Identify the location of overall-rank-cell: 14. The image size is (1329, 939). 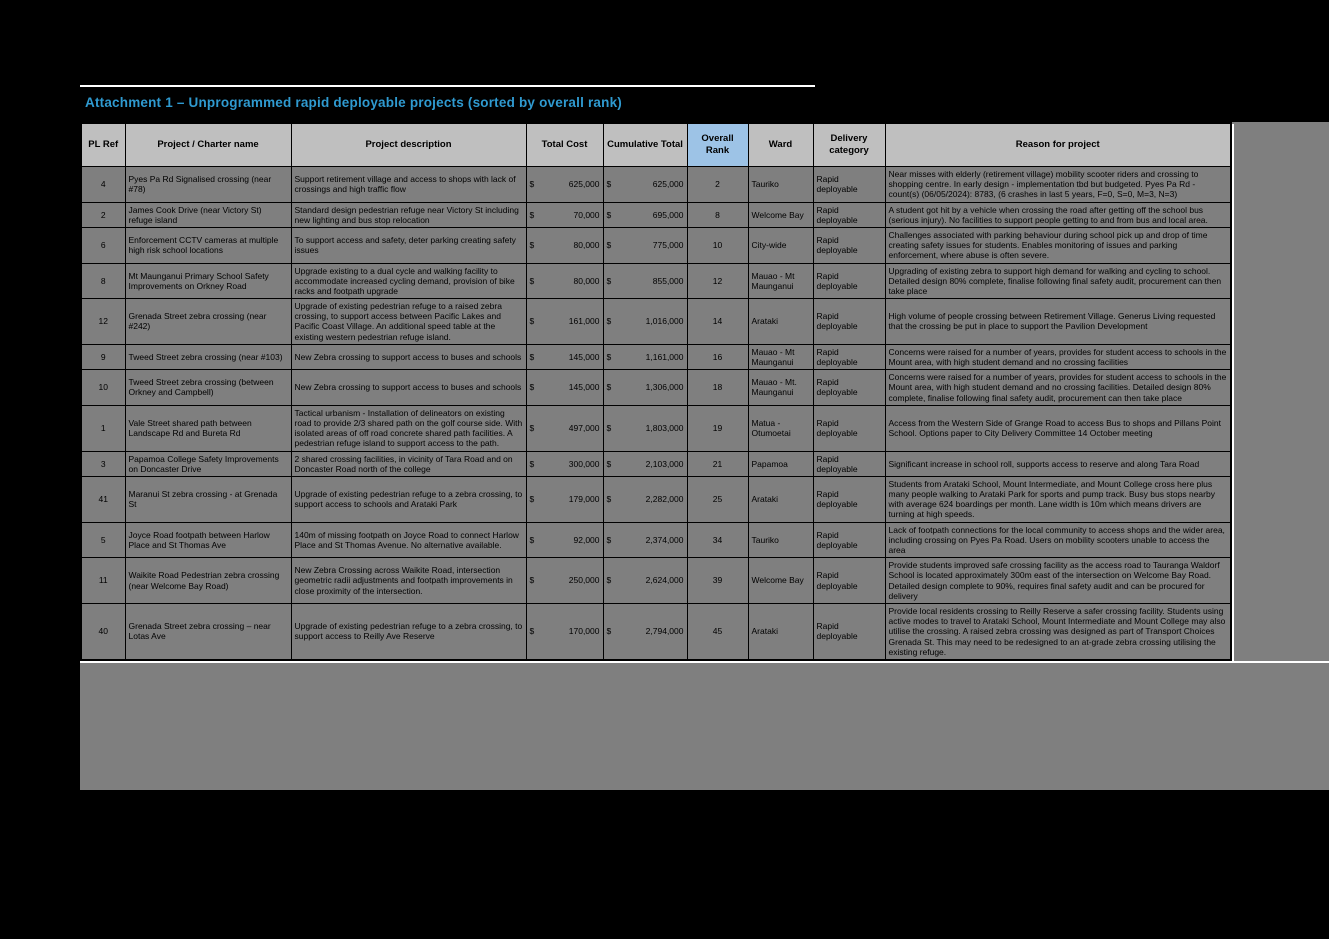
(717, 321).